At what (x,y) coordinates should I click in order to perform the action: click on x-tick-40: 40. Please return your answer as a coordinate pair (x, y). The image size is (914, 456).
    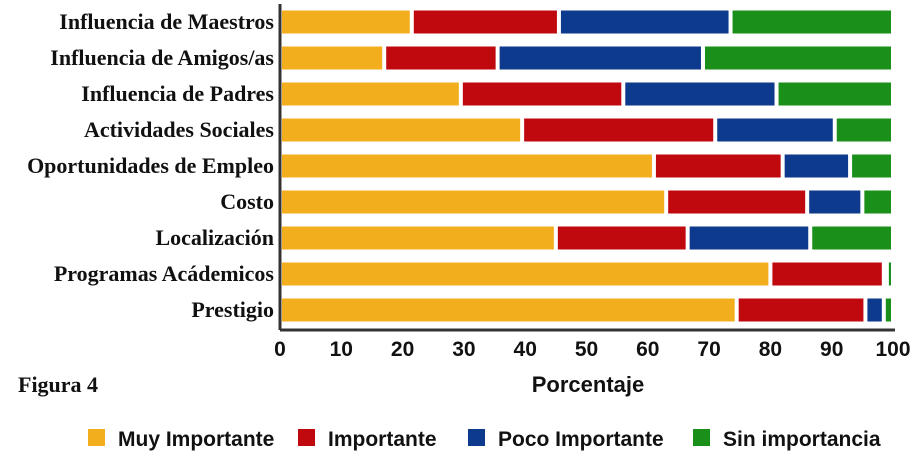
    Looking at the image, I should click on (525, 349).